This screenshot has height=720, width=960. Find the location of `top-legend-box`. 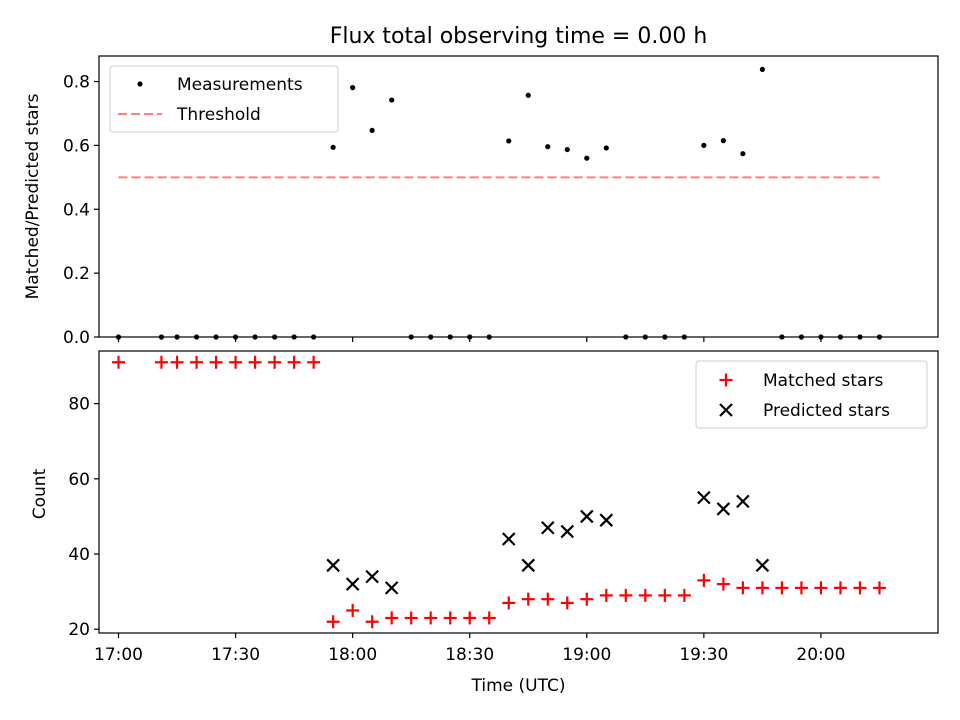

top-legend-box is located at coordinates (224, 99).